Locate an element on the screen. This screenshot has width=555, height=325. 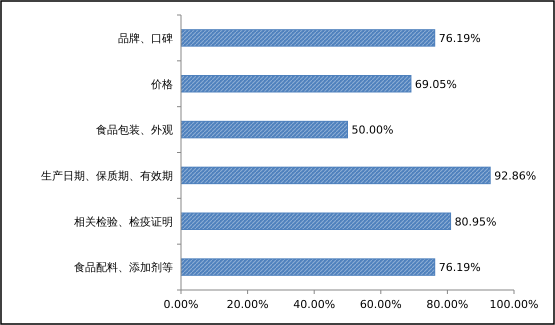
data-label: 69.05% is located at coordinates (435, 84).